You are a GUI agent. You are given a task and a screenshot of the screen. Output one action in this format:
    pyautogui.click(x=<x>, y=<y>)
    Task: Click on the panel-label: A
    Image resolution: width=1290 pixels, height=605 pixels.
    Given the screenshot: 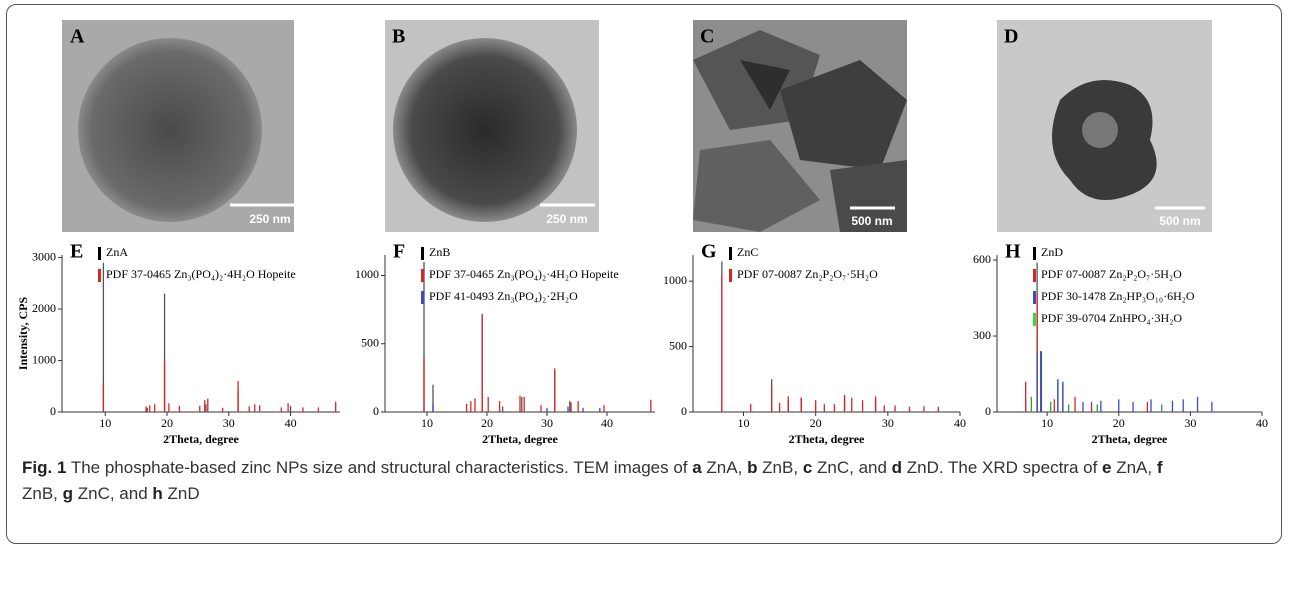 What is the action you would take?
    pyautogui.click(x=77, y=37)
    